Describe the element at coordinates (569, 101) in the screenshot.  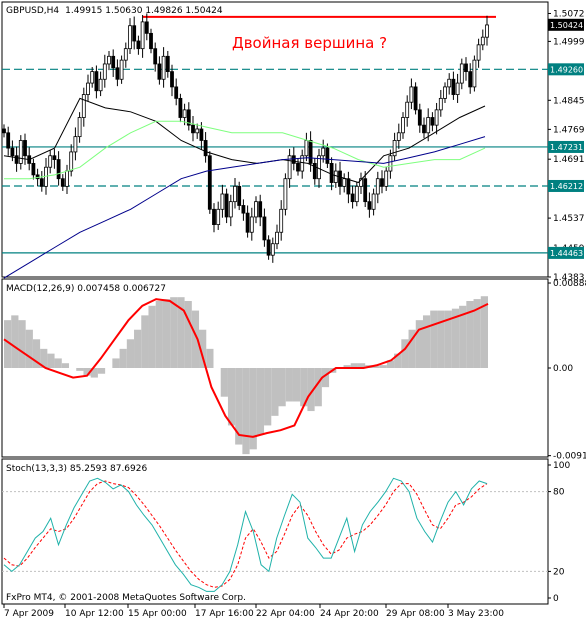
I see `price-axis-tick-label: 1.4845` at that location.